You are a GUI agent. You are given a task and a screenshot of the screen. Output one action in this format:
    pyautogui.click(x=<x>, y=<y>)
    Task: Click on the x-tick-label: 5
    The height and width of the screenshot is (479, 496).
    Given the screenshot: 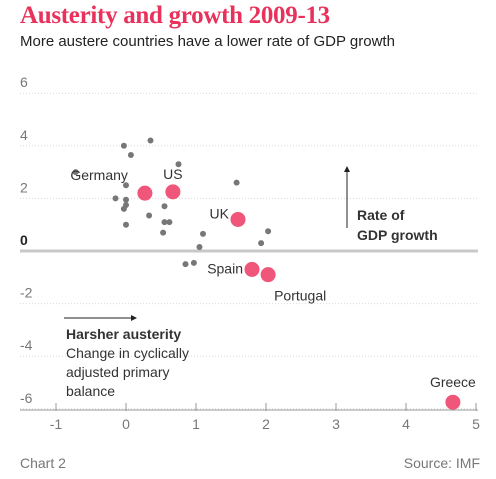 What is the action you would take?
    pyautogui.click(x=476, y=424)
    